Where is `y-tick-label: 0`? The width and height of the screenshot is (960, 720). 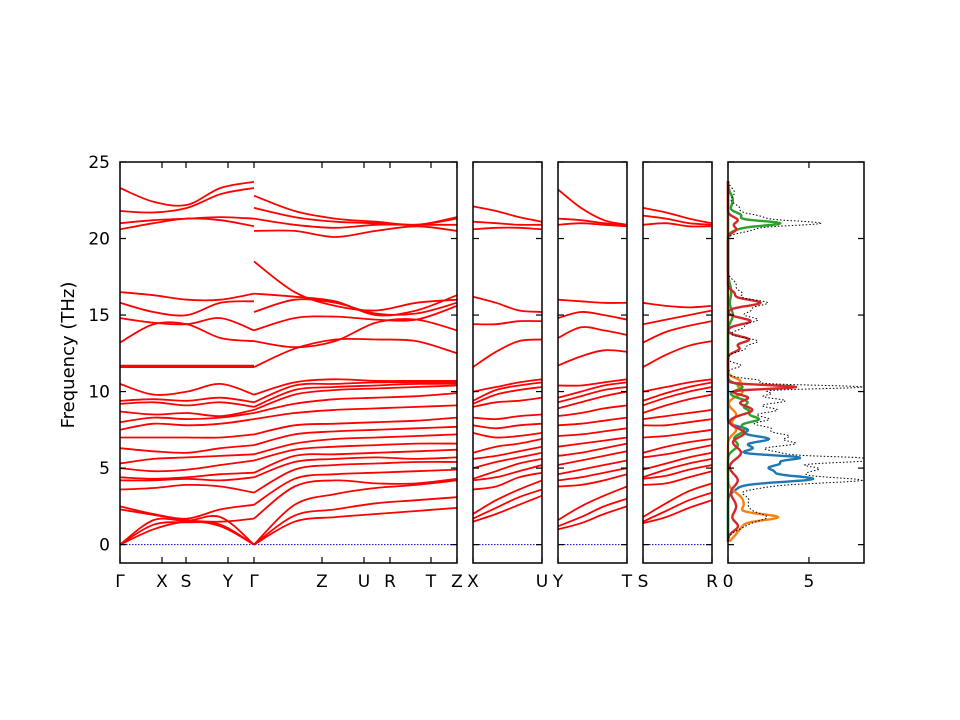
y-tick-label: 0 is located at coordinates (104, 546).